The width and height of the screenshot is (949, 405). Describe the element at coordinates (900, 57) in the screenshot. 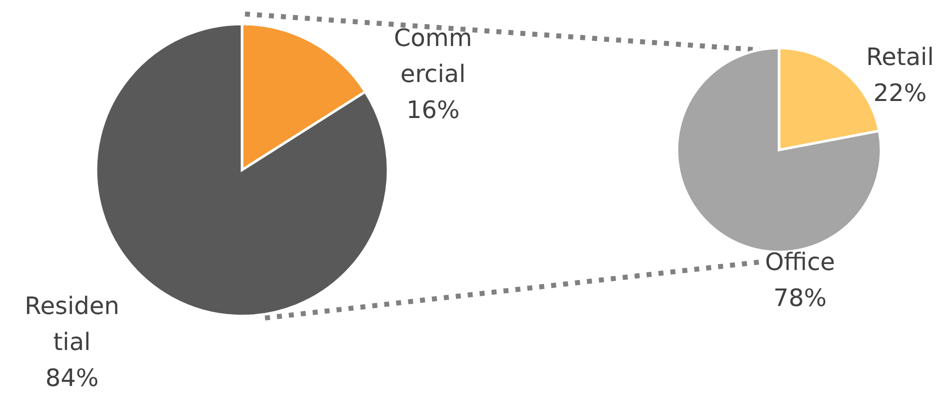

I see `slice-label: Retail` at that location.